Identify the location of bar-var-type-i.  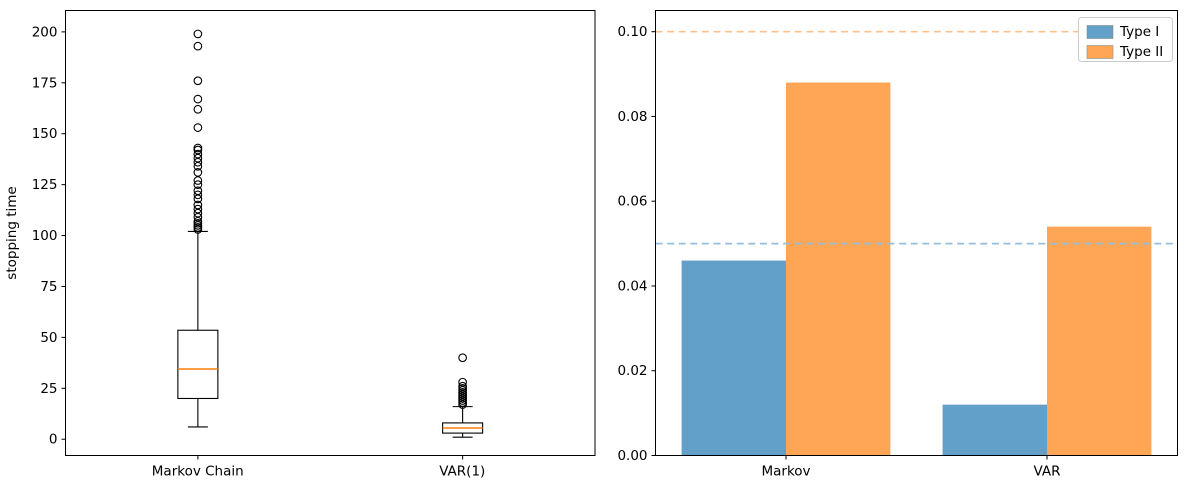
(994, 430).